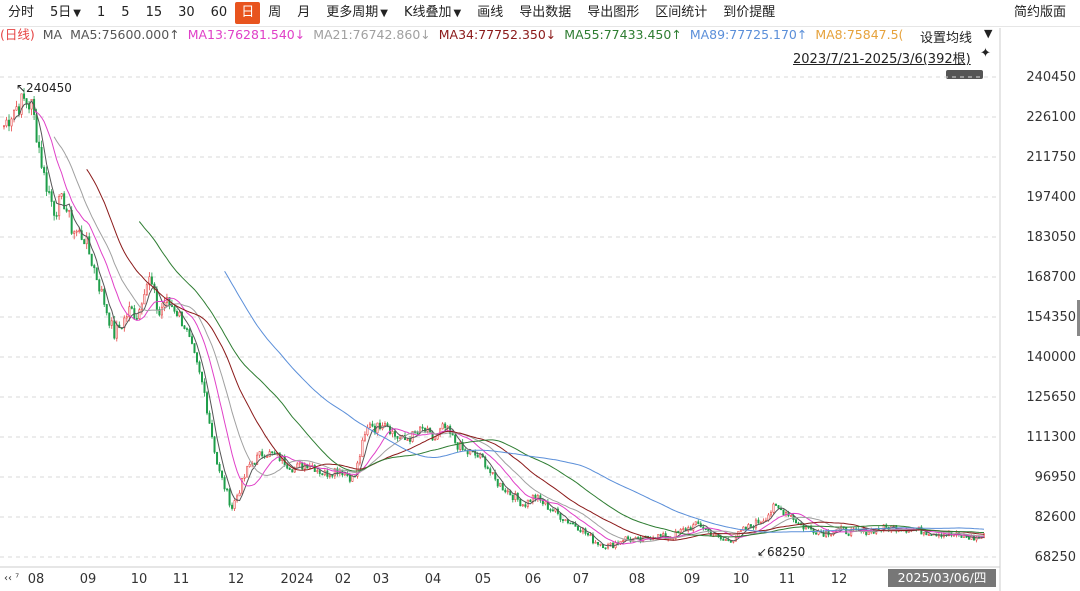 The width and height of the screenshot is (1080, 591). Describe the element at coordinates (186, 12) in the screenshot. I see `tab-30min: 30` at that location.